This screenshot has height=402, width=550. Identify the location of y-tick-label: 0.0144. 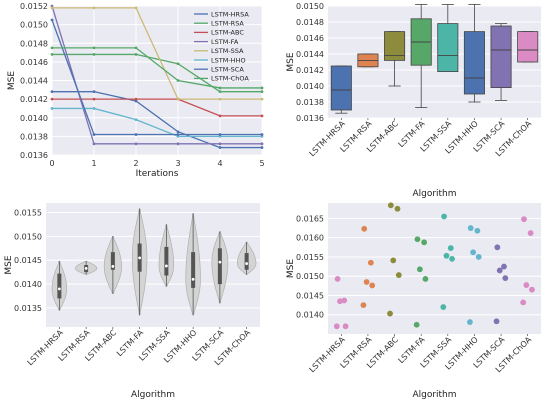
(310, 54).